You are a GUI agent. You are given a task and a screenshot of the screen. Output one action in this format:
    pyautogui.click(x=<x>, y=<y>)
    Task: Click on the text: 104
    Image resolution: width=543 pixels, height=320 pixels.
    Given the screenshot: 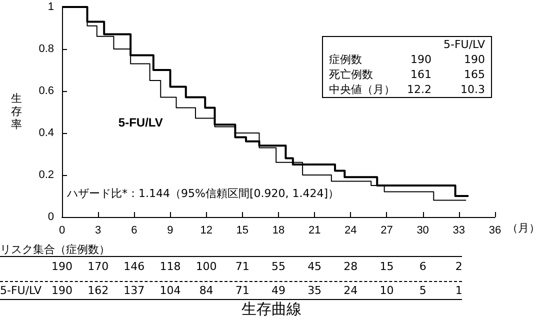 What is the action you would take?
    pyautogui.click(x=170, y=290)
    